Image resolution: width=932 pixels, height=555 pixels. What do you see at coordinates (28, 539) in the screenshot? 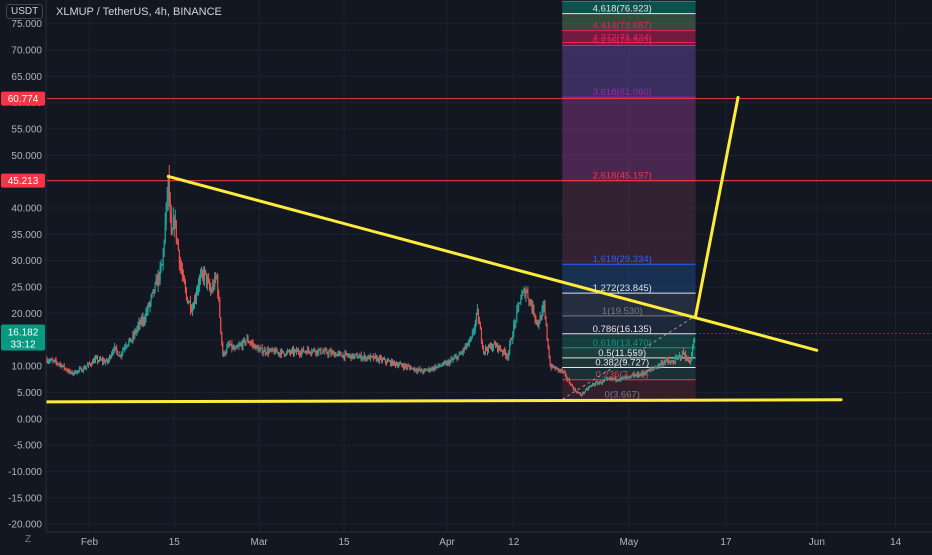
I see `timezone-icon: Z` at bounding box center [28, 539].